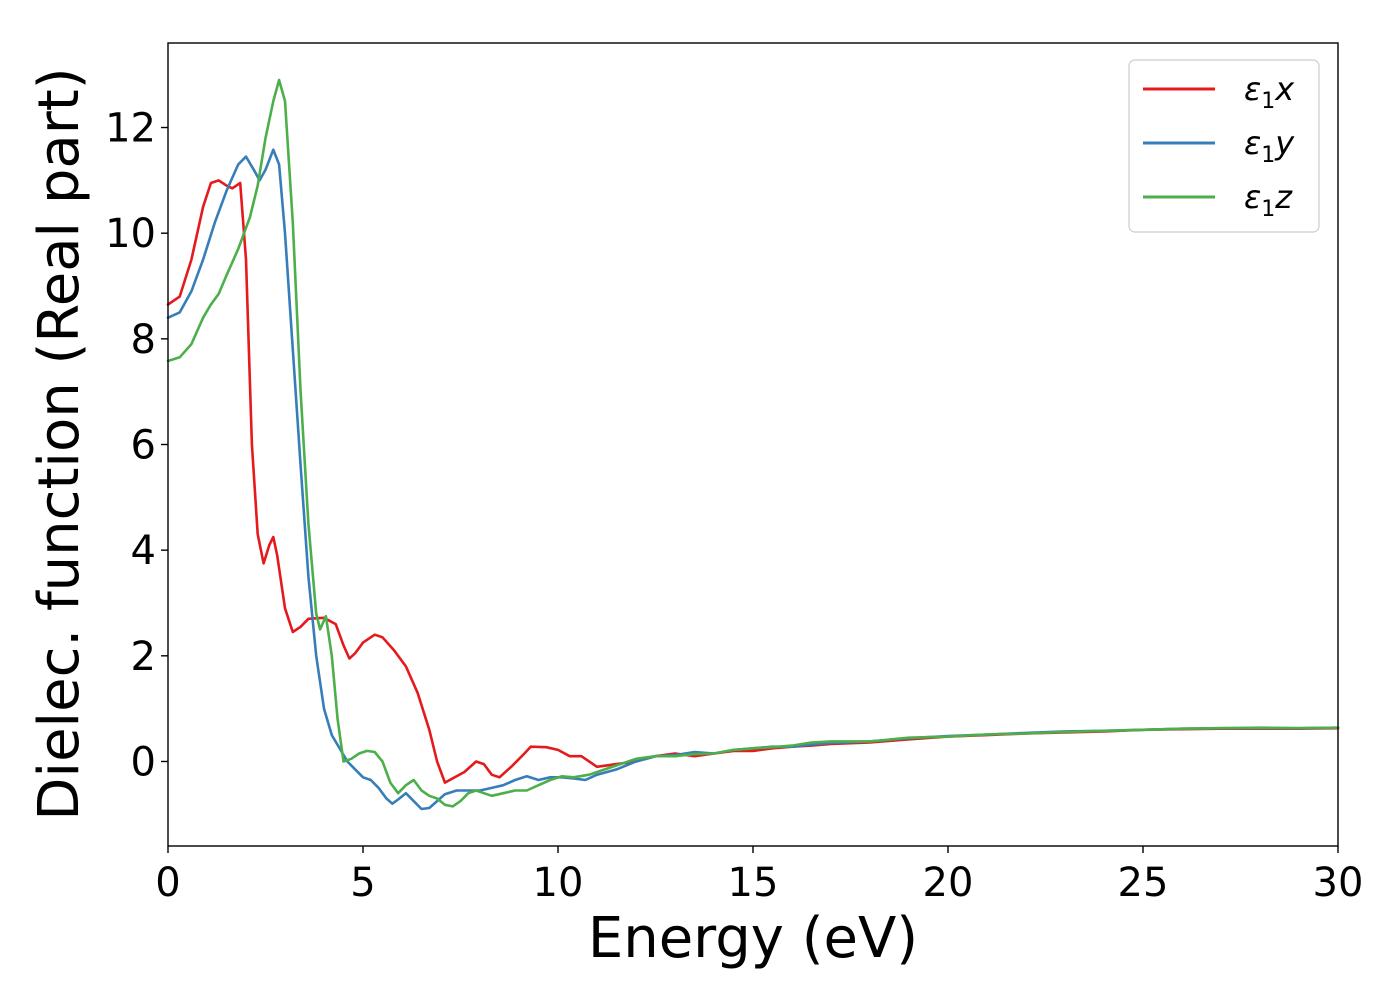 The image size is (1400, 1000). I want to click on legend-label: ε1y, so click(1269, 146).